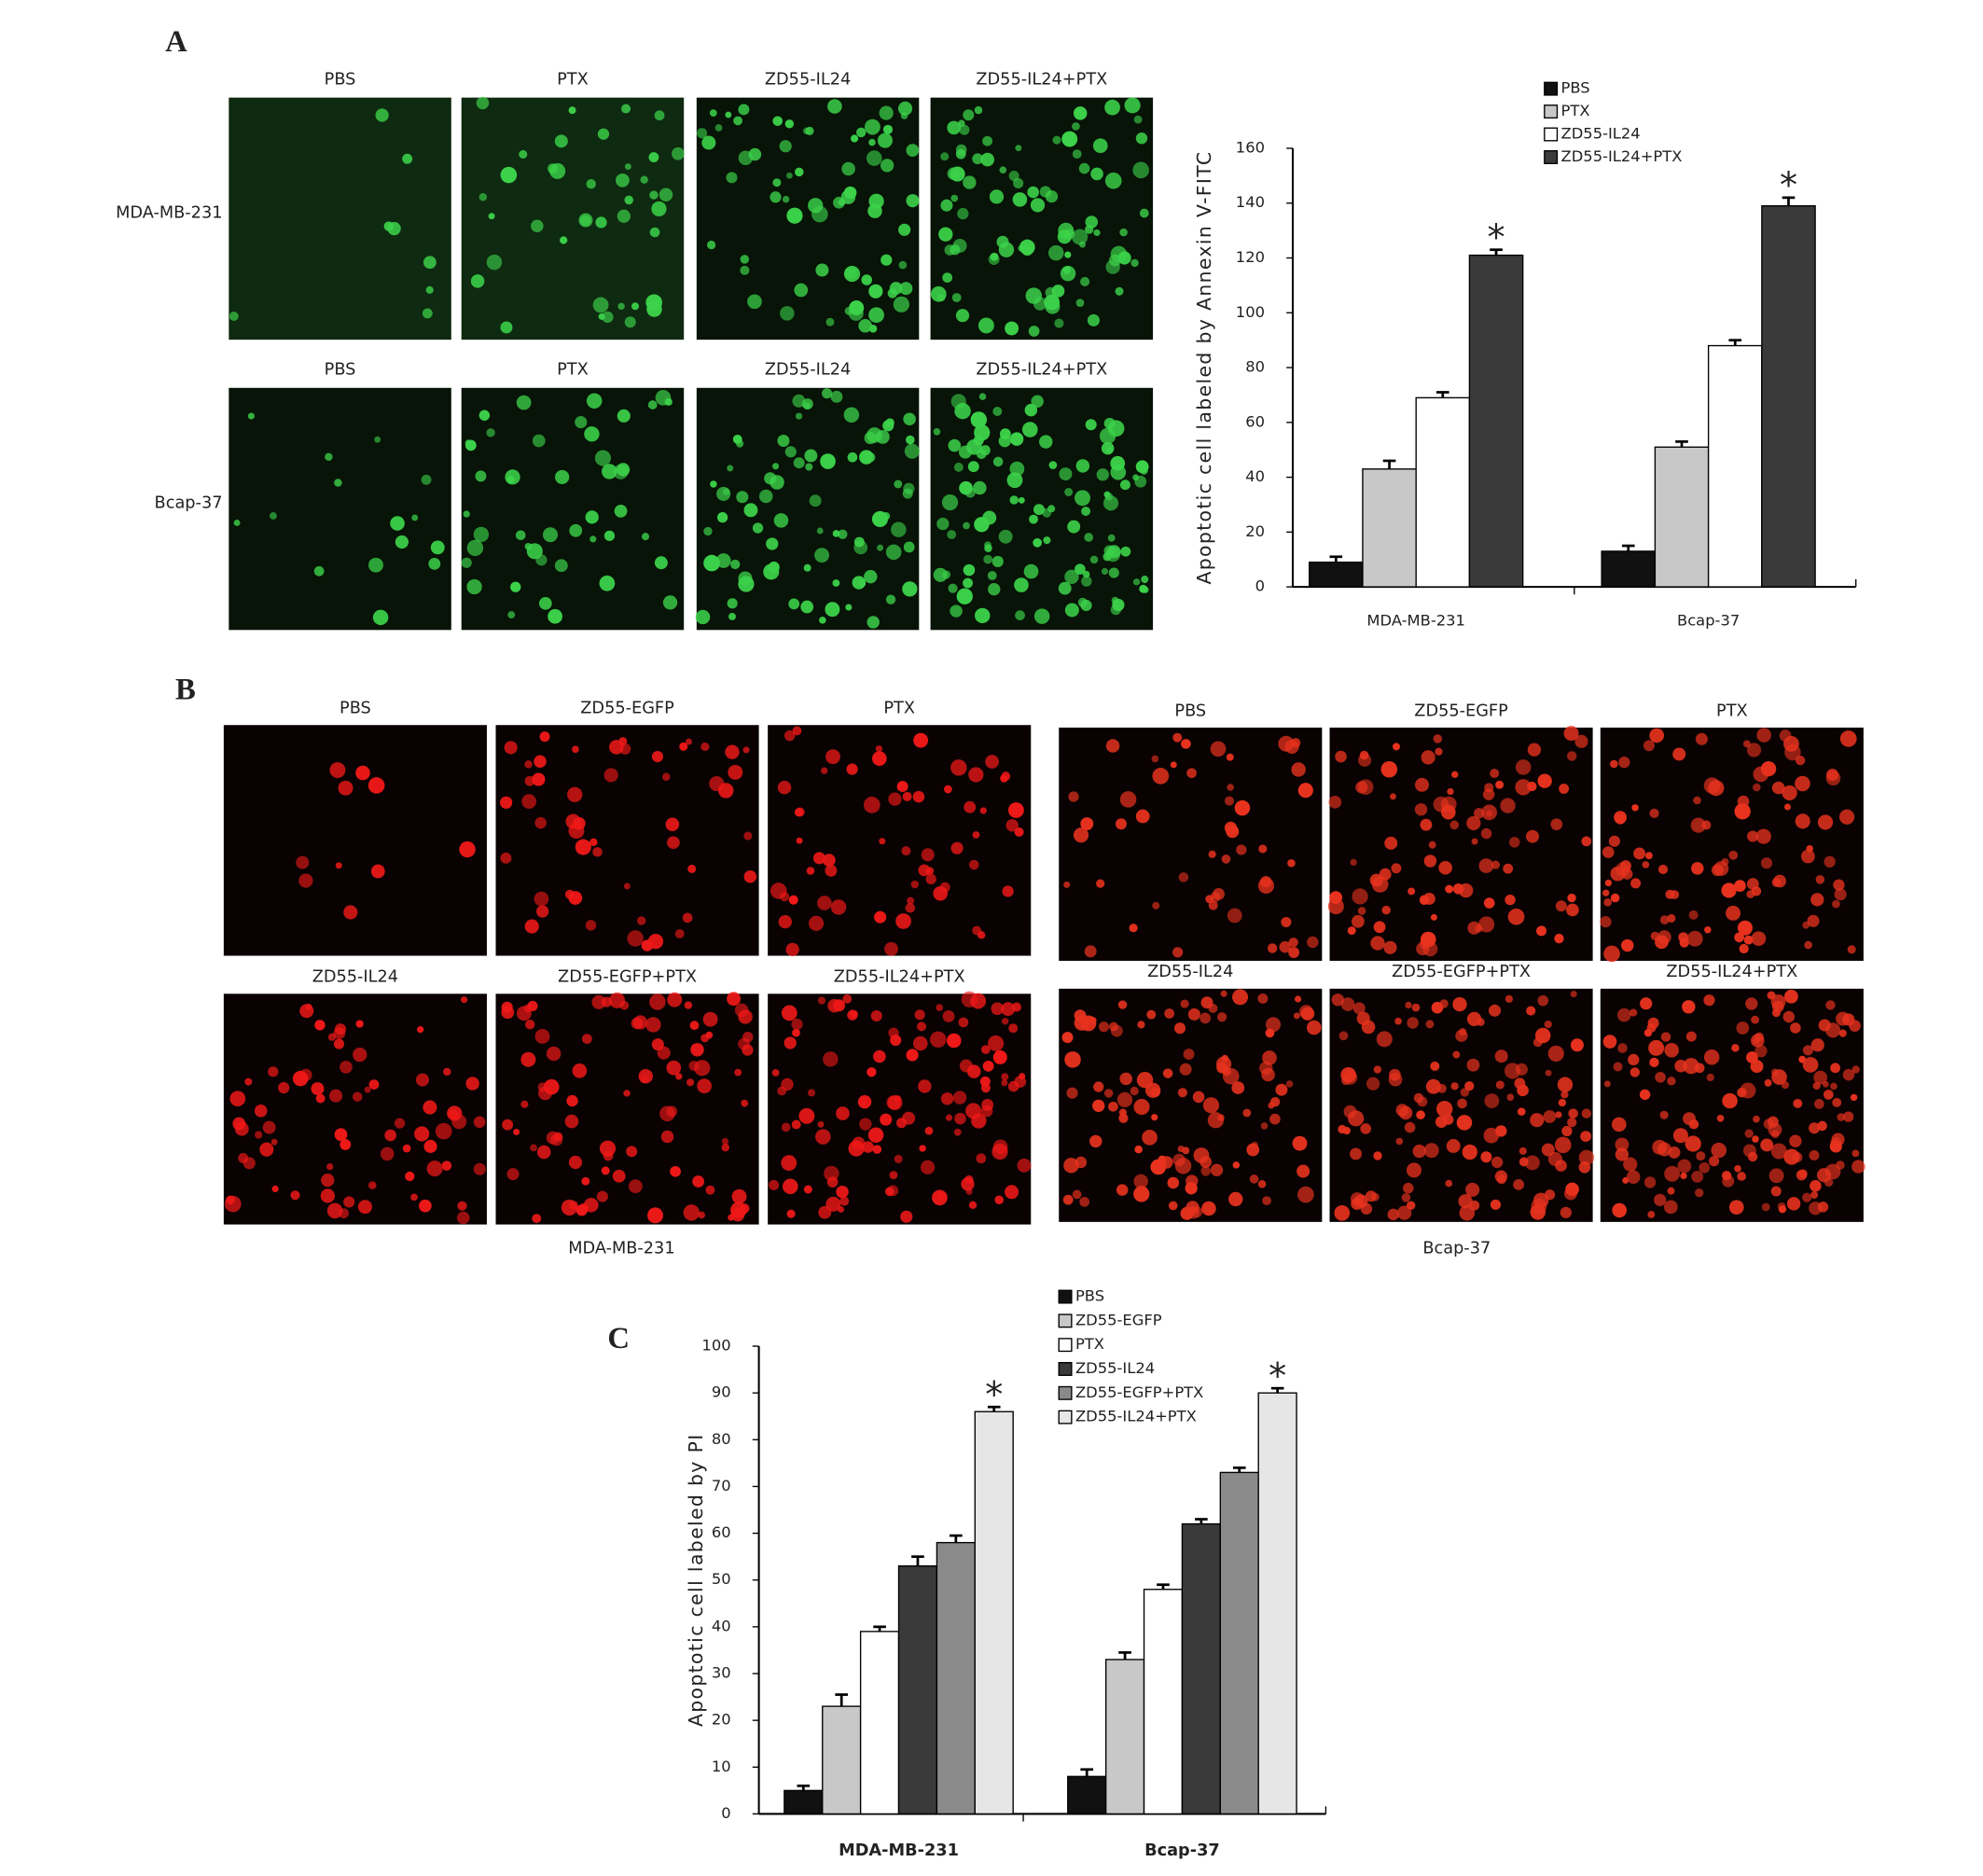  Describe the element at coordinates (721, 1766) in the screenshot. I see `y-tick-label: 10` at that location.